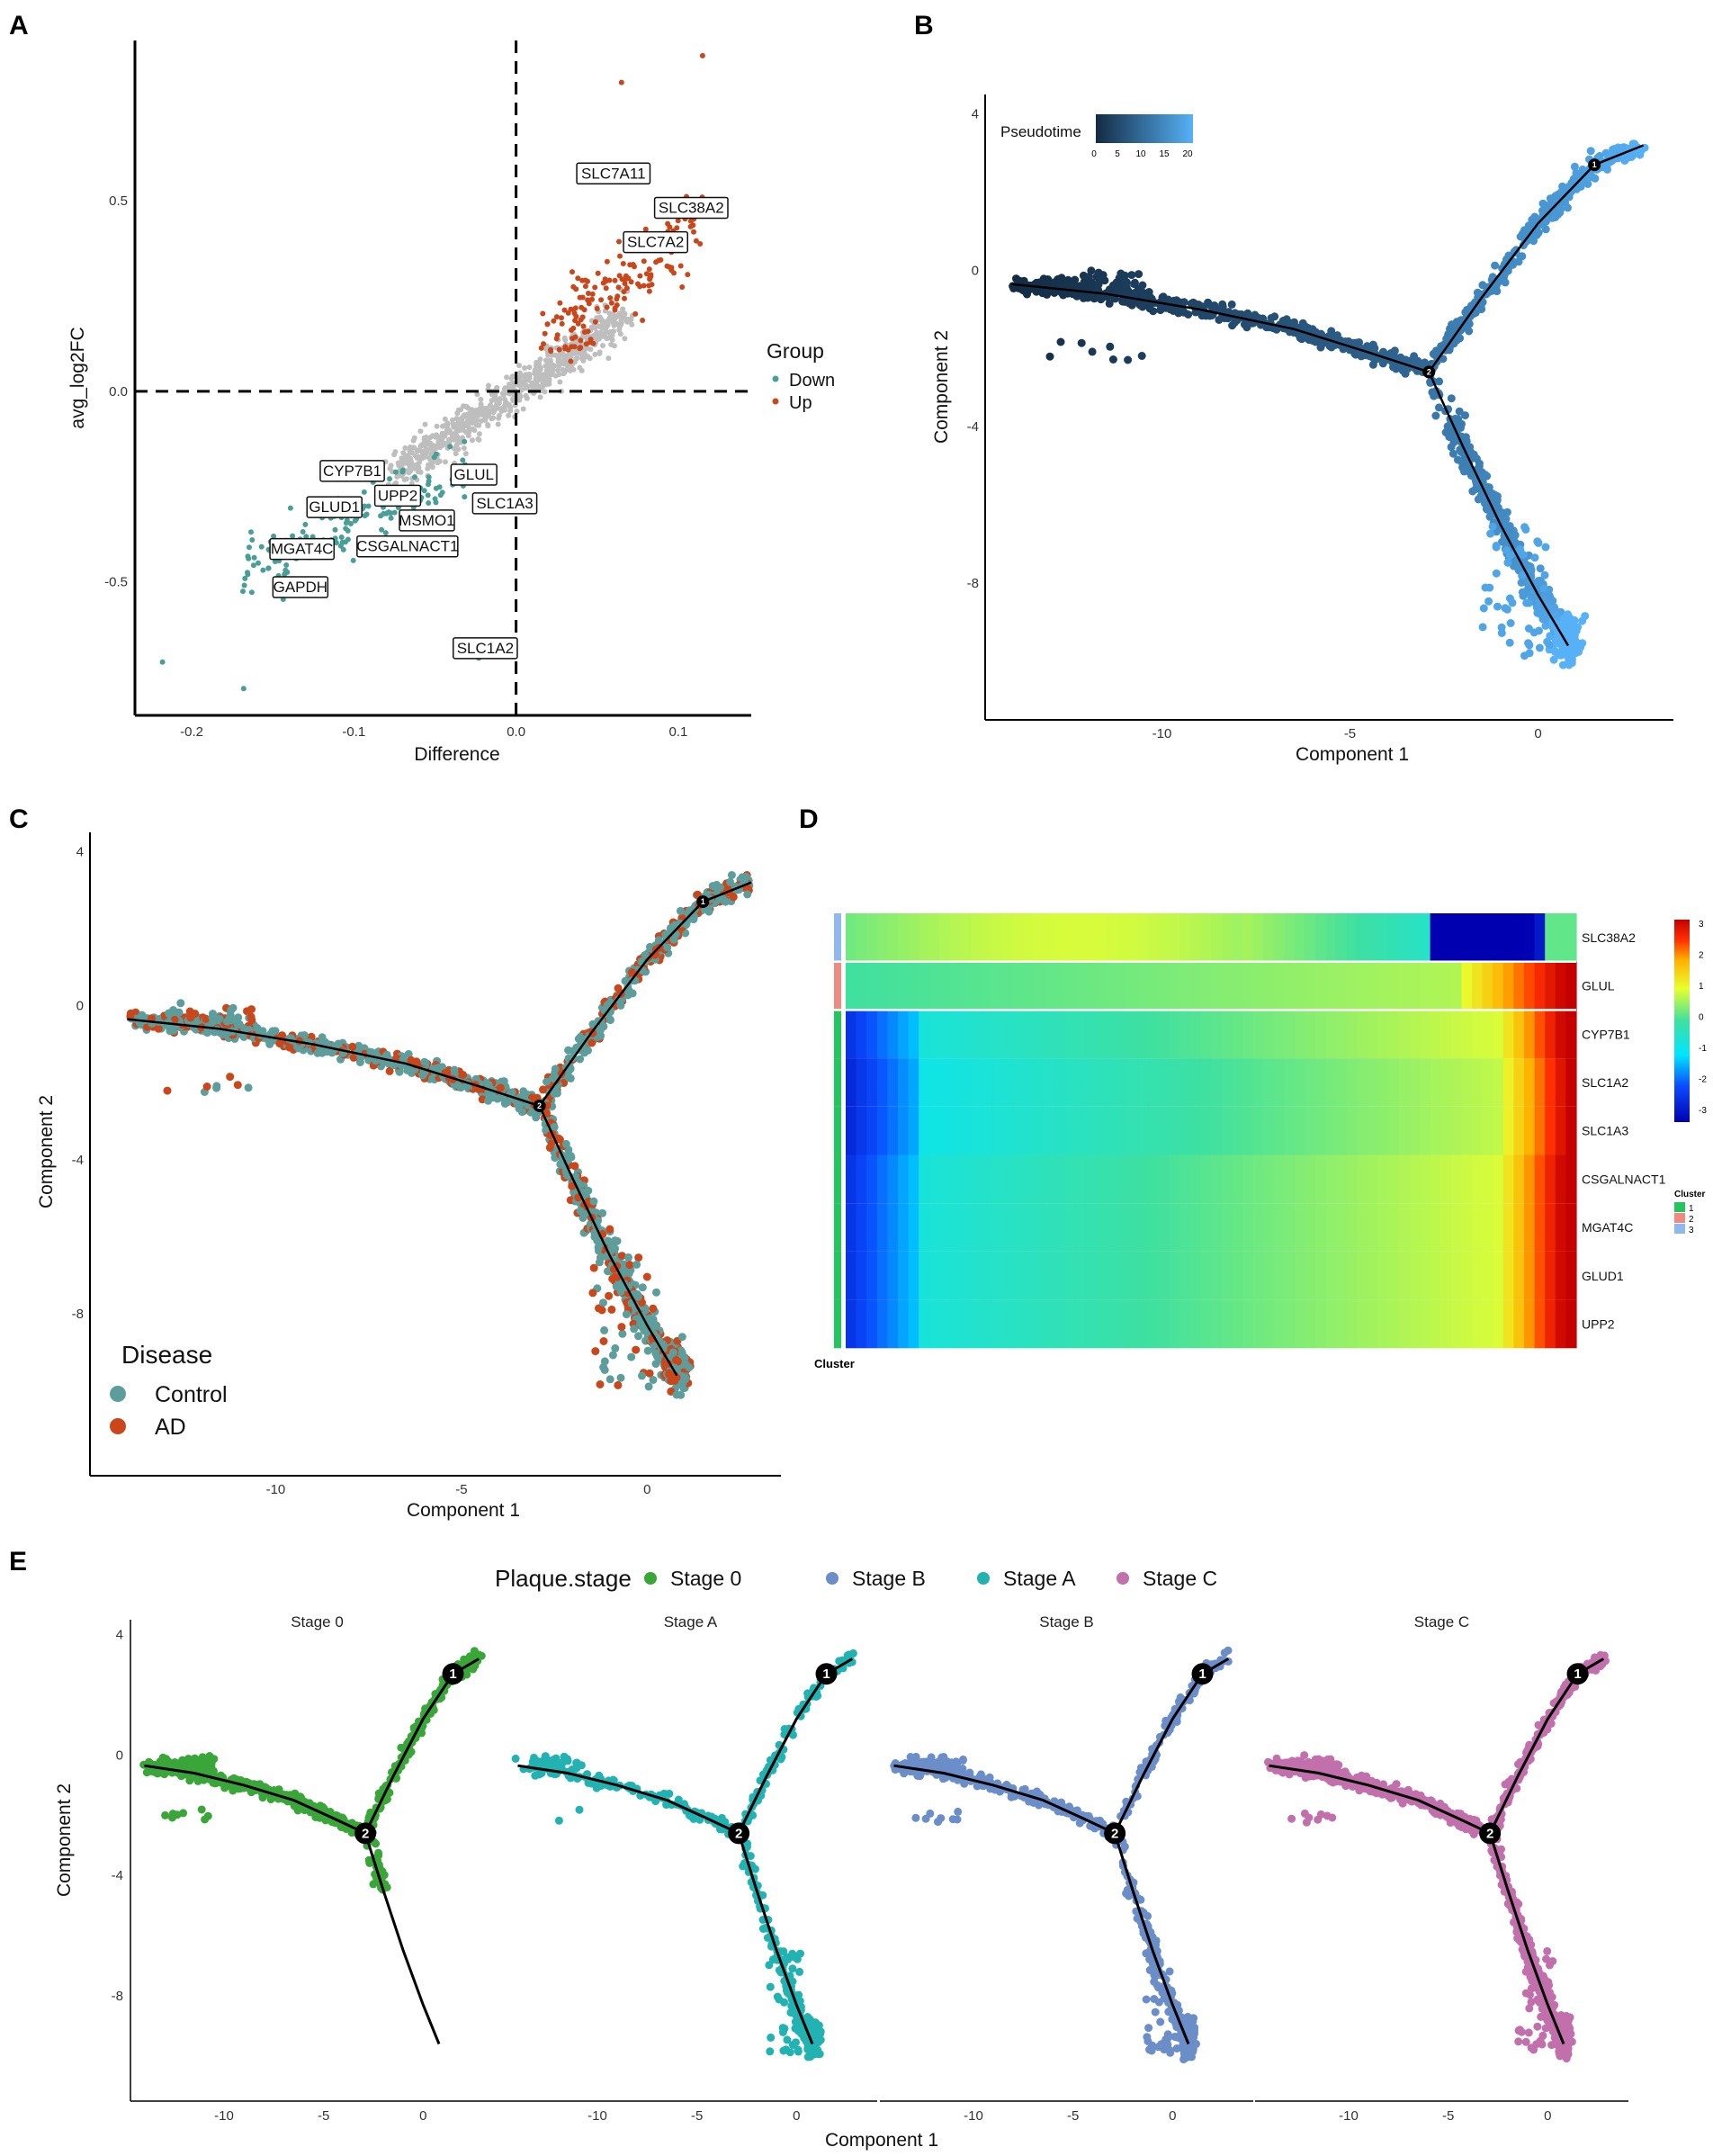 The image size is (1713, 2156). I want to click on panel-a-y-title: avg_log2FC, so click(77, 377).